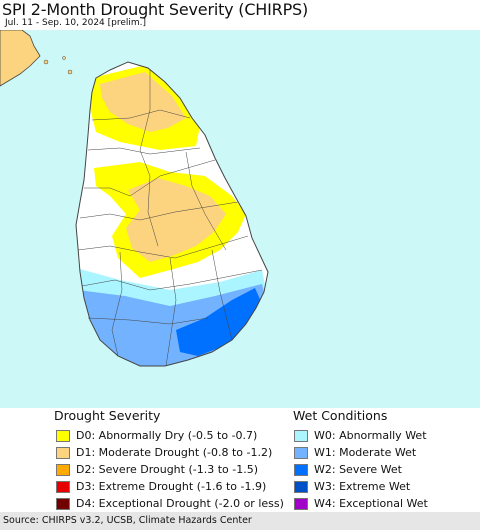 The width and height of the screenshot is (480, 530). I want to click on swatch-w3, so click(301, 486).